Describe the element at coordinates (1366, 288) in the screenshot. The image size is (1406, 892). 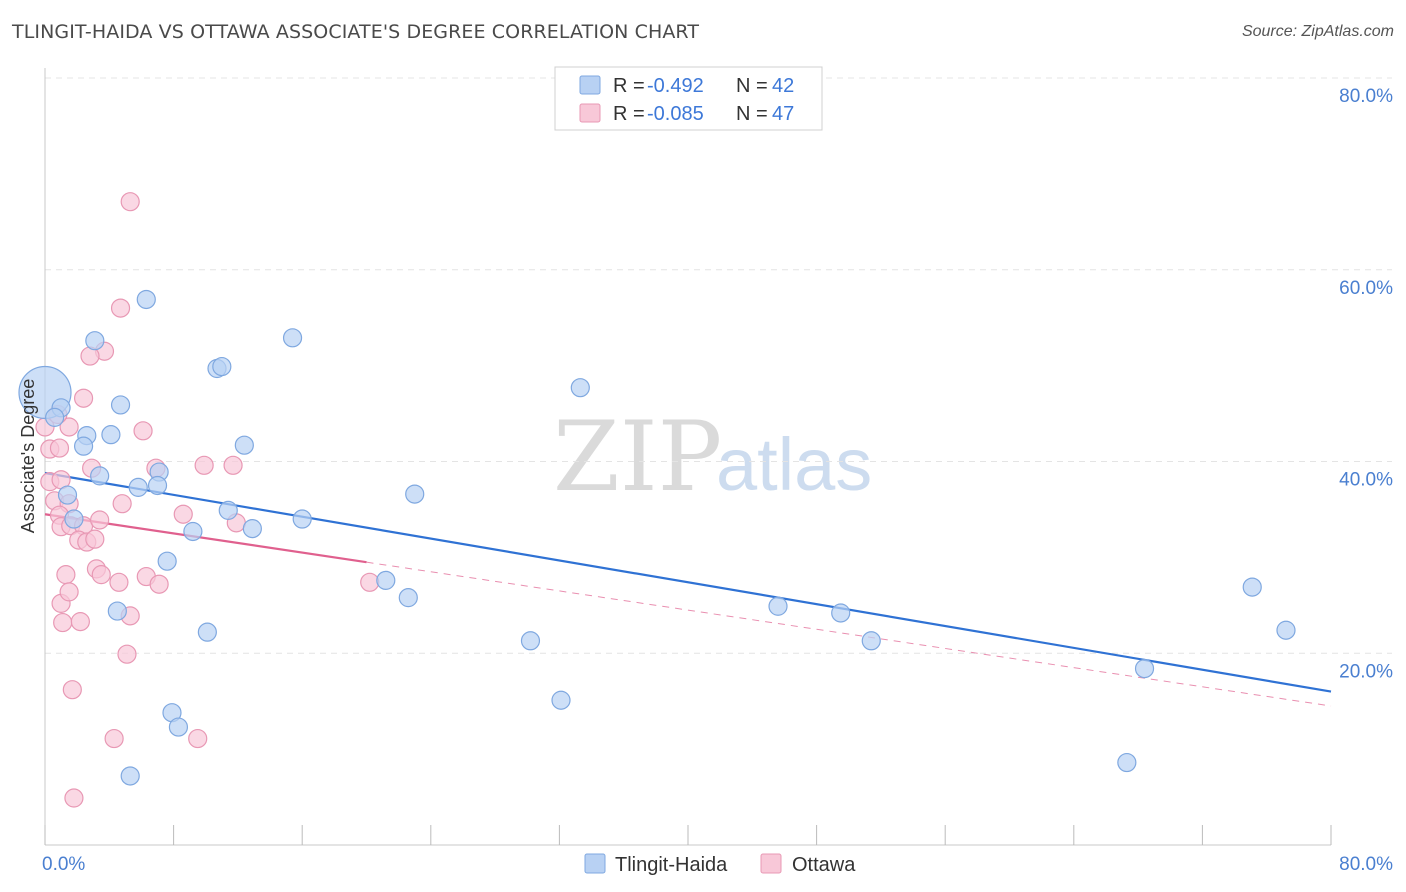
I see `y-tick-label-2: 60.0%` at that location.